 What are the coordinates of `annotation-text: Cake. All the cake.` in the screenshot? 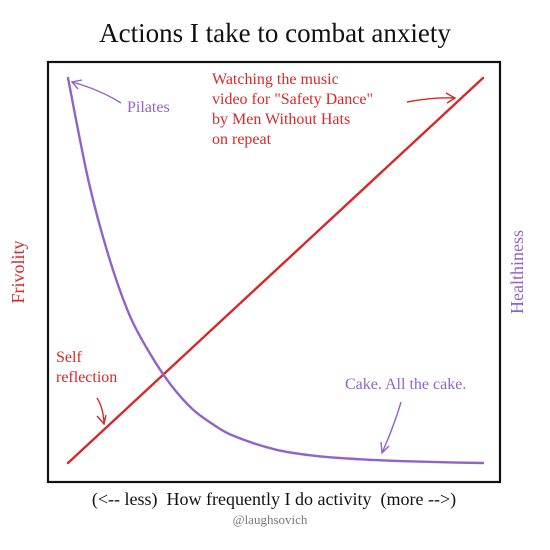 It's located at (405, 384).